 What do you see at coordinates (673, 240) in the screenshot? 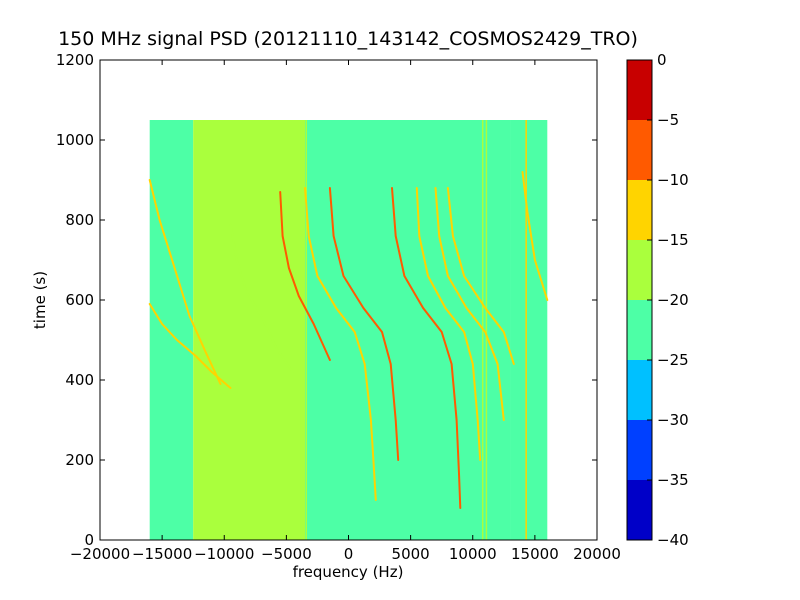
I see `colorbar-tick-label: −15` at bounding box center [673, 240].